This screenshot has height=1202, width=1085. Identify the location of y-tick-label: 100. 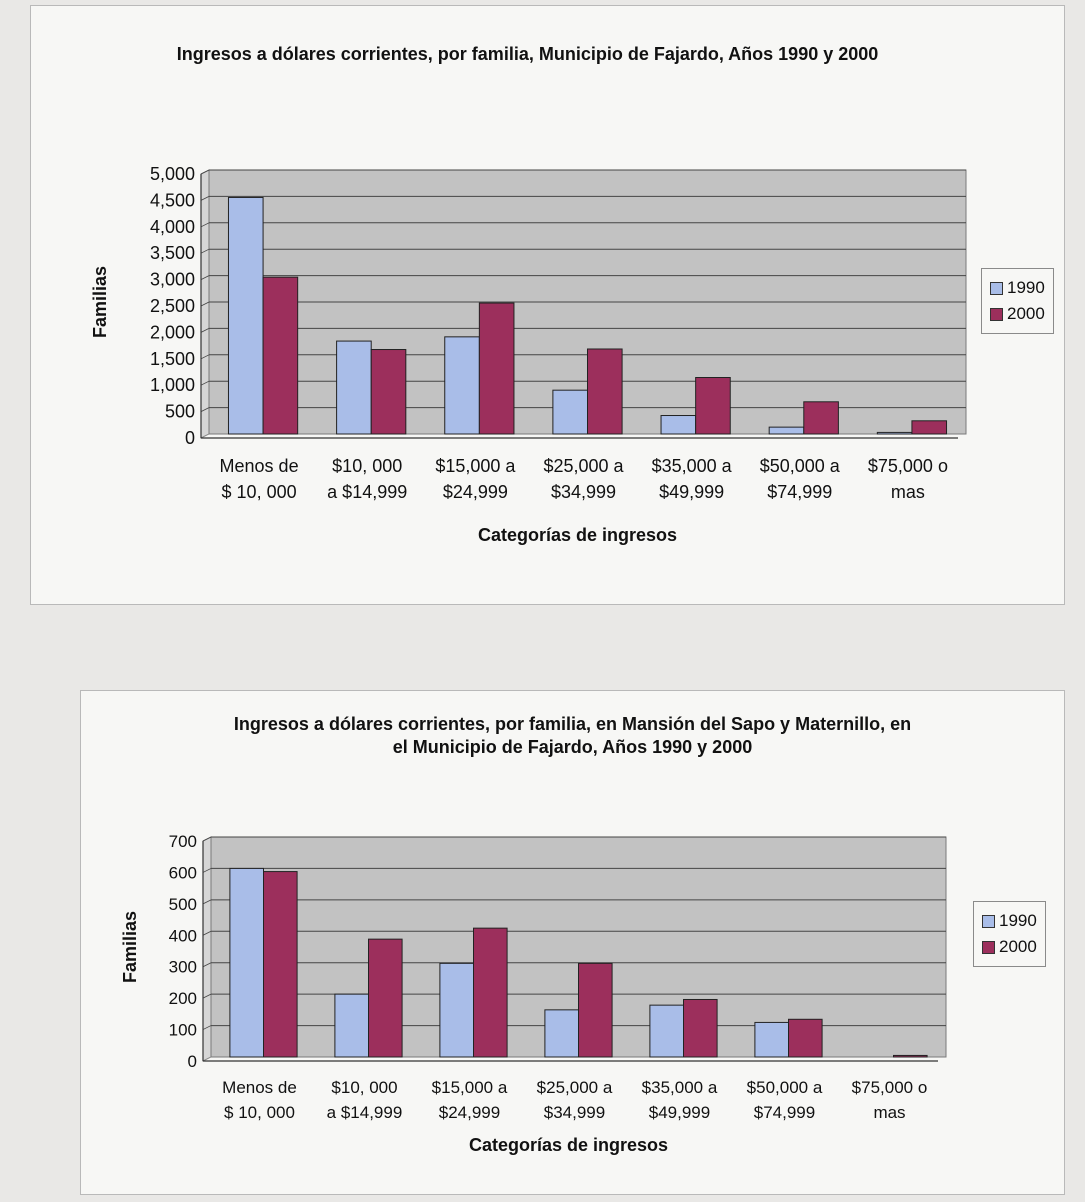
(183, 1030).